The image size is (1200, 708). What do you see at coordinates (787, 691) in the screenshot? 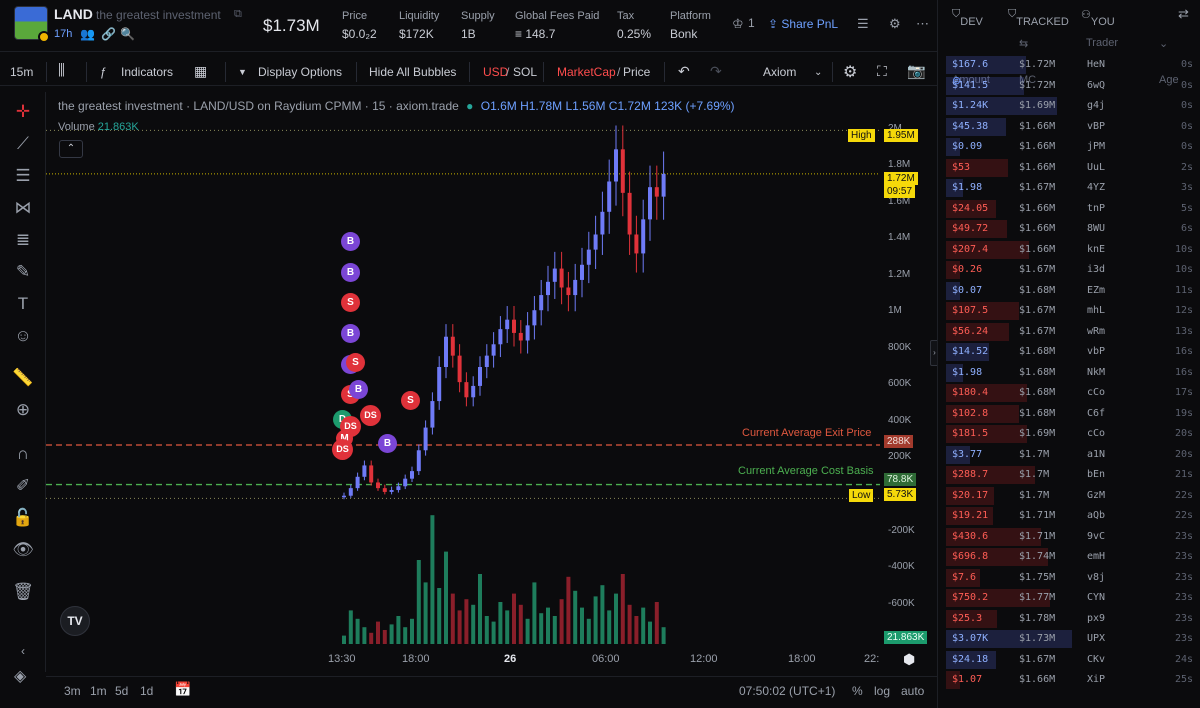
I see `clock-readout: 07:50:02 (UTC+1)` at bounding box center [787, 691].